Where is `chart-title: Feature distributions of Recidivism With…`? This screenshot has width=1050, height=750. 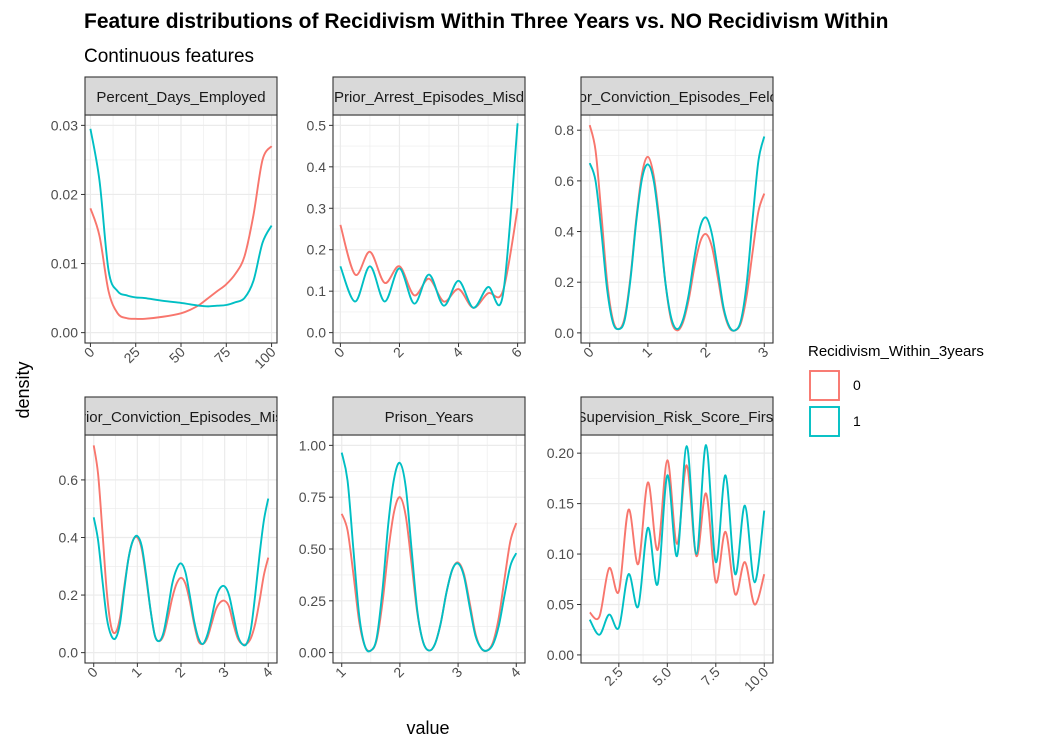
chart-title: Feature distributions of Recidivism With… is located at coordinates (486, 21).